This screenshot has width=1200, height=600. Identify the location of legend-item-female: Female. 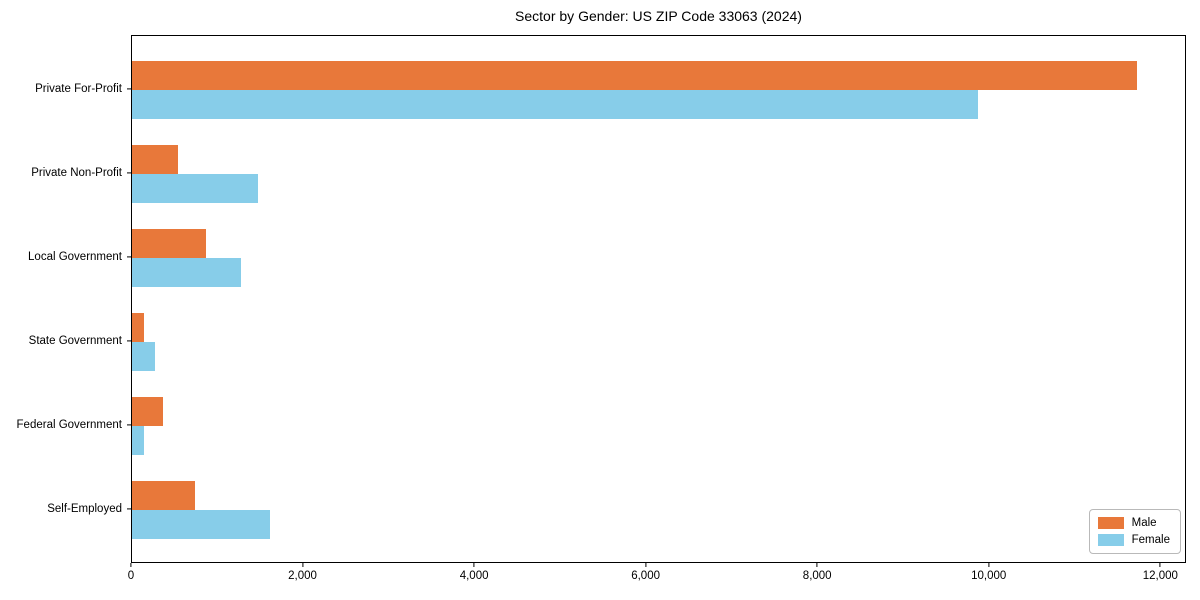
(1133, 540).